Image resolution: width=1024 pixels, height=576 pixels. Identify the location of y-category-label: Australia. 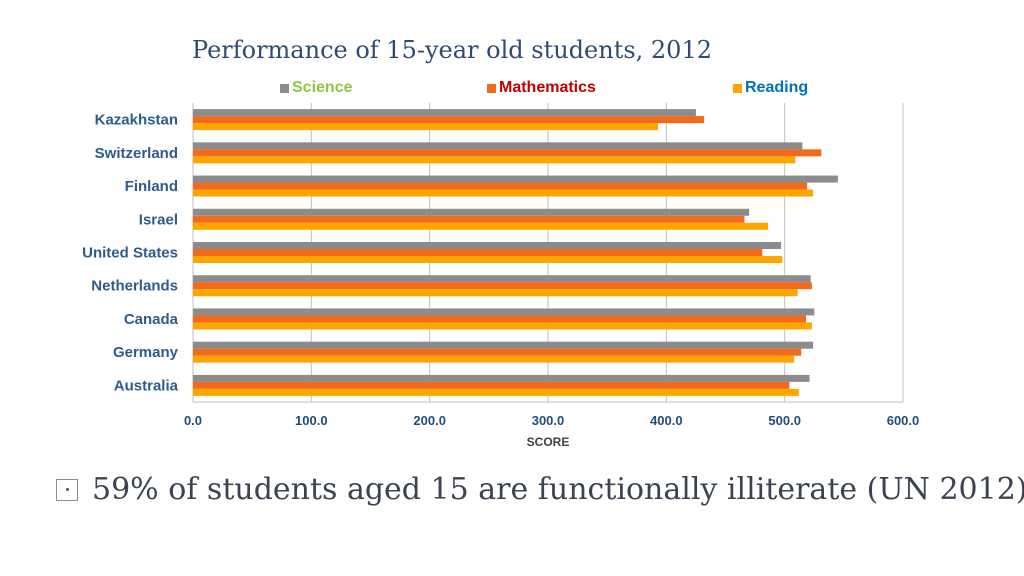
(146, 385).